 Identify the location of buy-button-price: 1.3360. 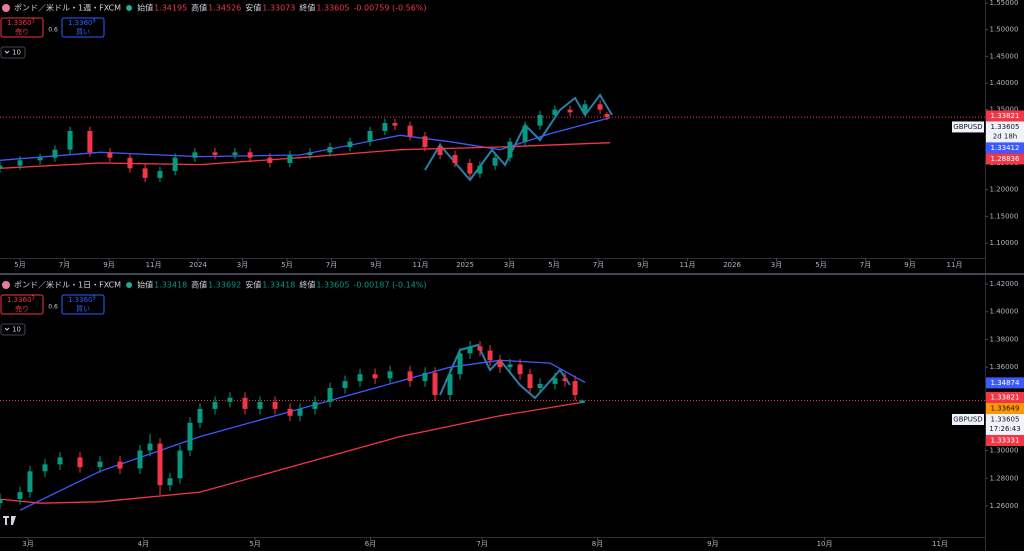
(80, 300).